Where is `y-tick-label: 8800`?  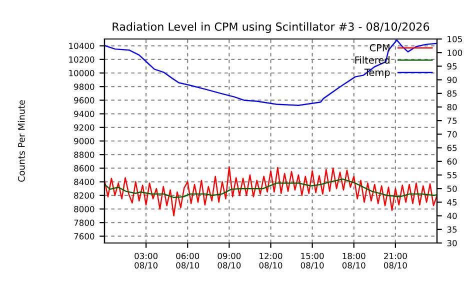 y-tick-label: 8800 is located at coordinates (84, 155).